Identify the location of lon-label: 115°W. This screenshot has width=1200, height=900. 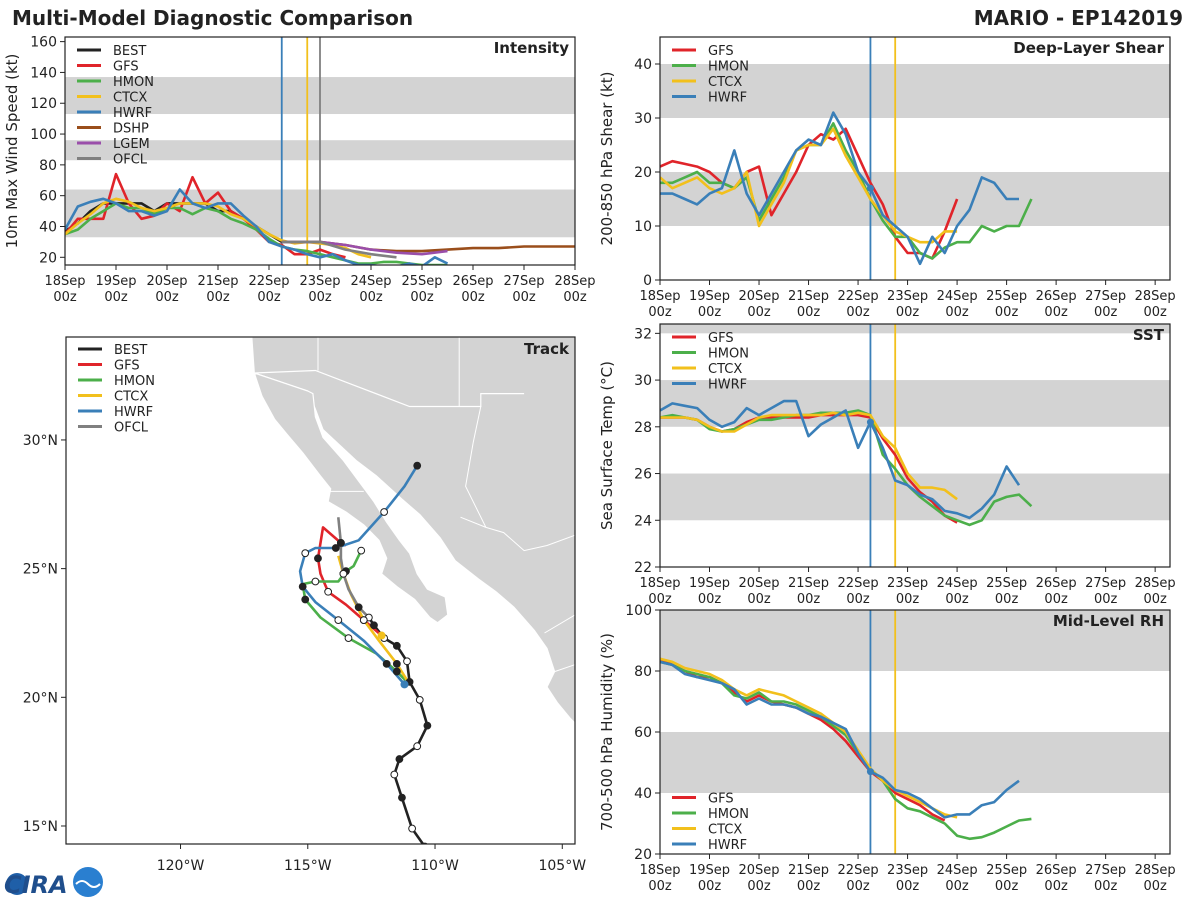
(308, 866).